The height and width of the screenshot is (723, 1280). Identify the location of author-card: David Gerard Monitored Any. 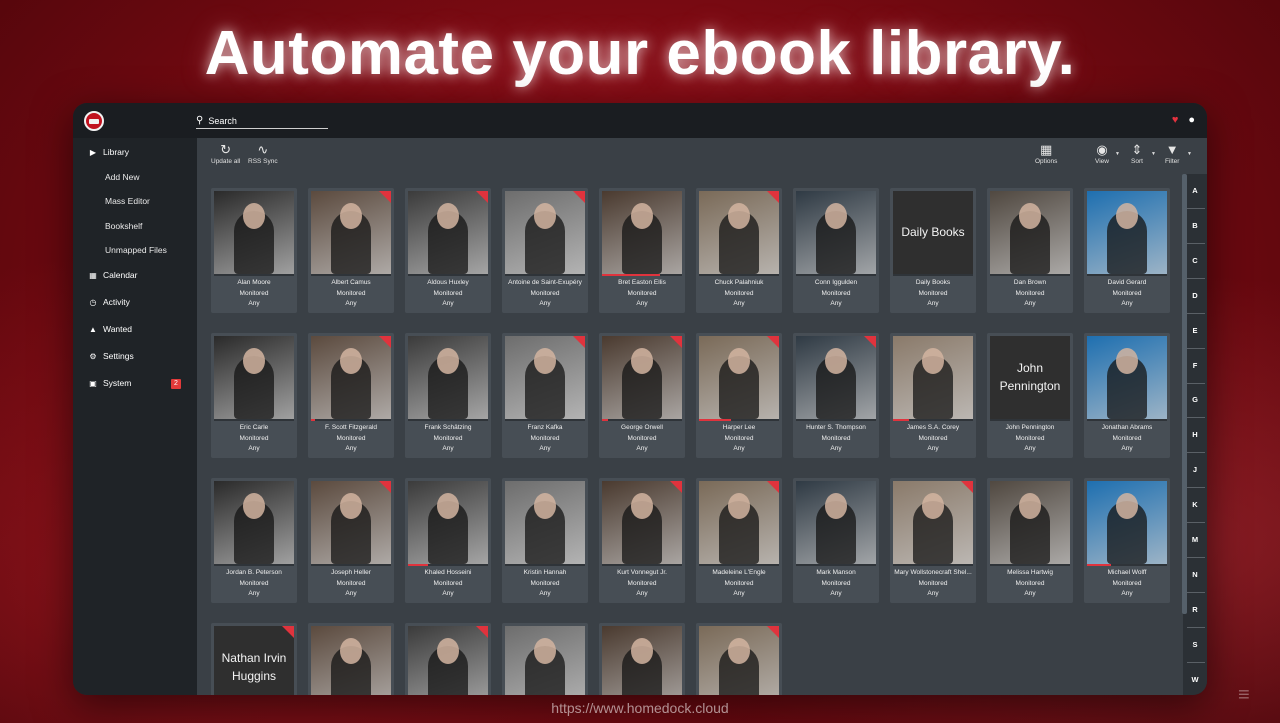
(1127, 250).